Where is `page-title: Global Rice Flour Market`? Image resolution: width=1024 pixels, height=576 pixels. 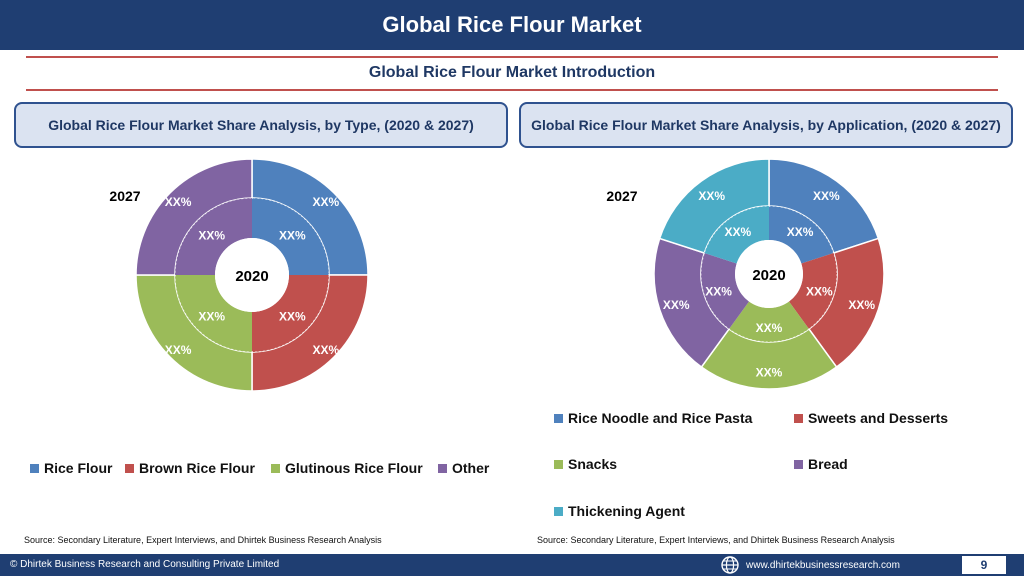 page-title: Global Rice Flour Market is located at coordinates (512, 24).